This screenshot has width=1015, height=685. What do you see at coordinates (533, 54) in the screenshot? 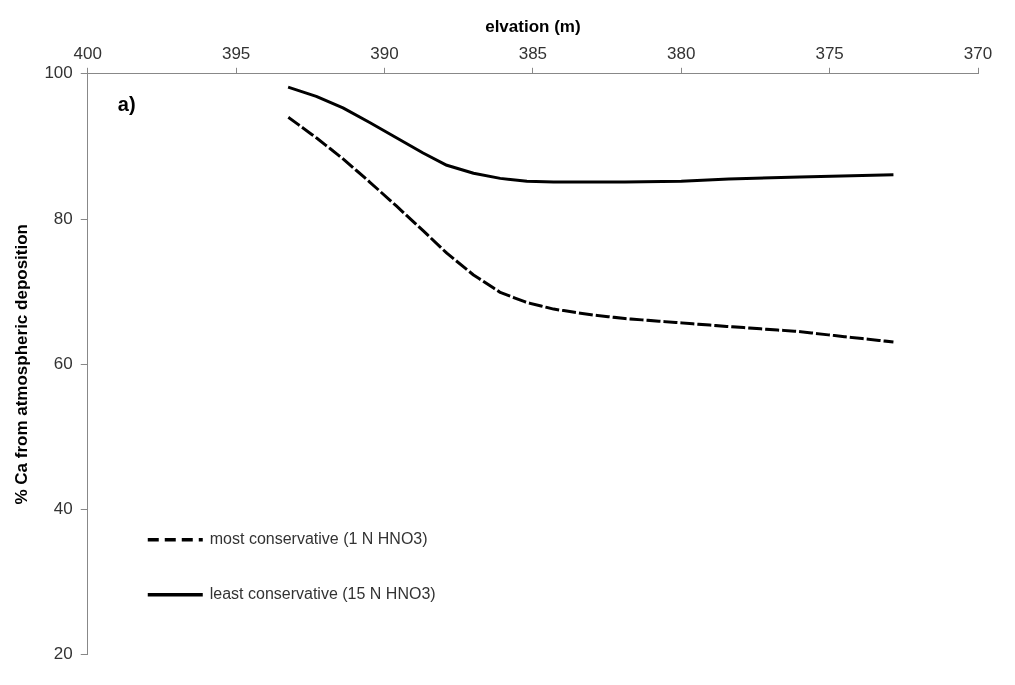
I see `x-tick-label: 385` at bounding box center [533, 54].